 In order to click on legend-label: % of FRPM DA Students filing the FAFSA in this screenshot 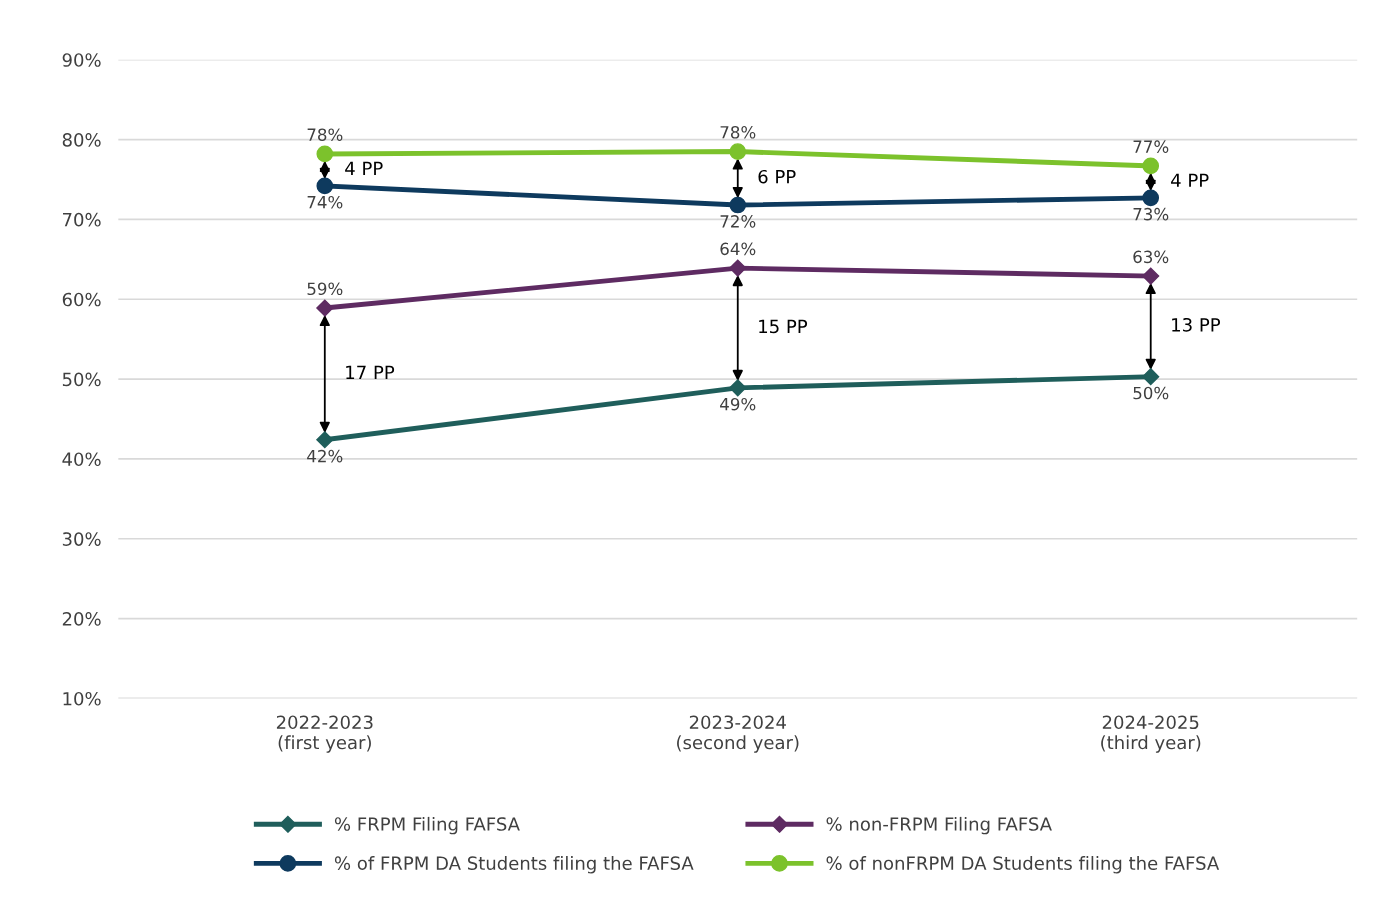, I will do `click(514, 865)`.